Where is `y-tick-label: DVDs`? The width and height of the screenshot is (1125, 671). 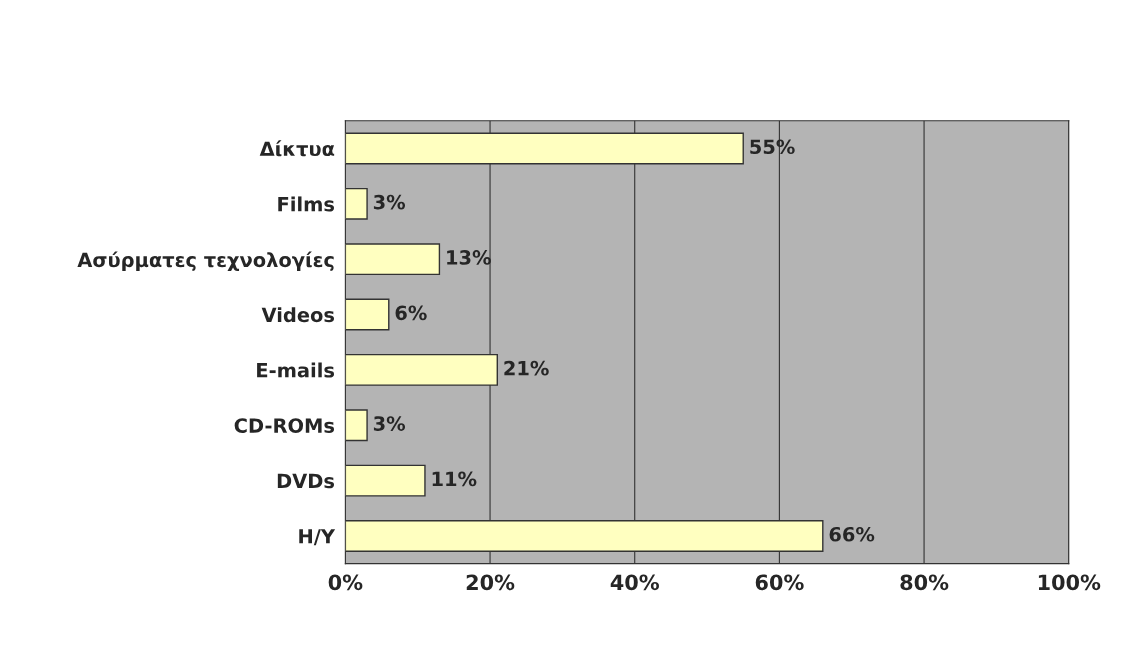 y-tick-label: DVDs is located at coordinates (306, 481).